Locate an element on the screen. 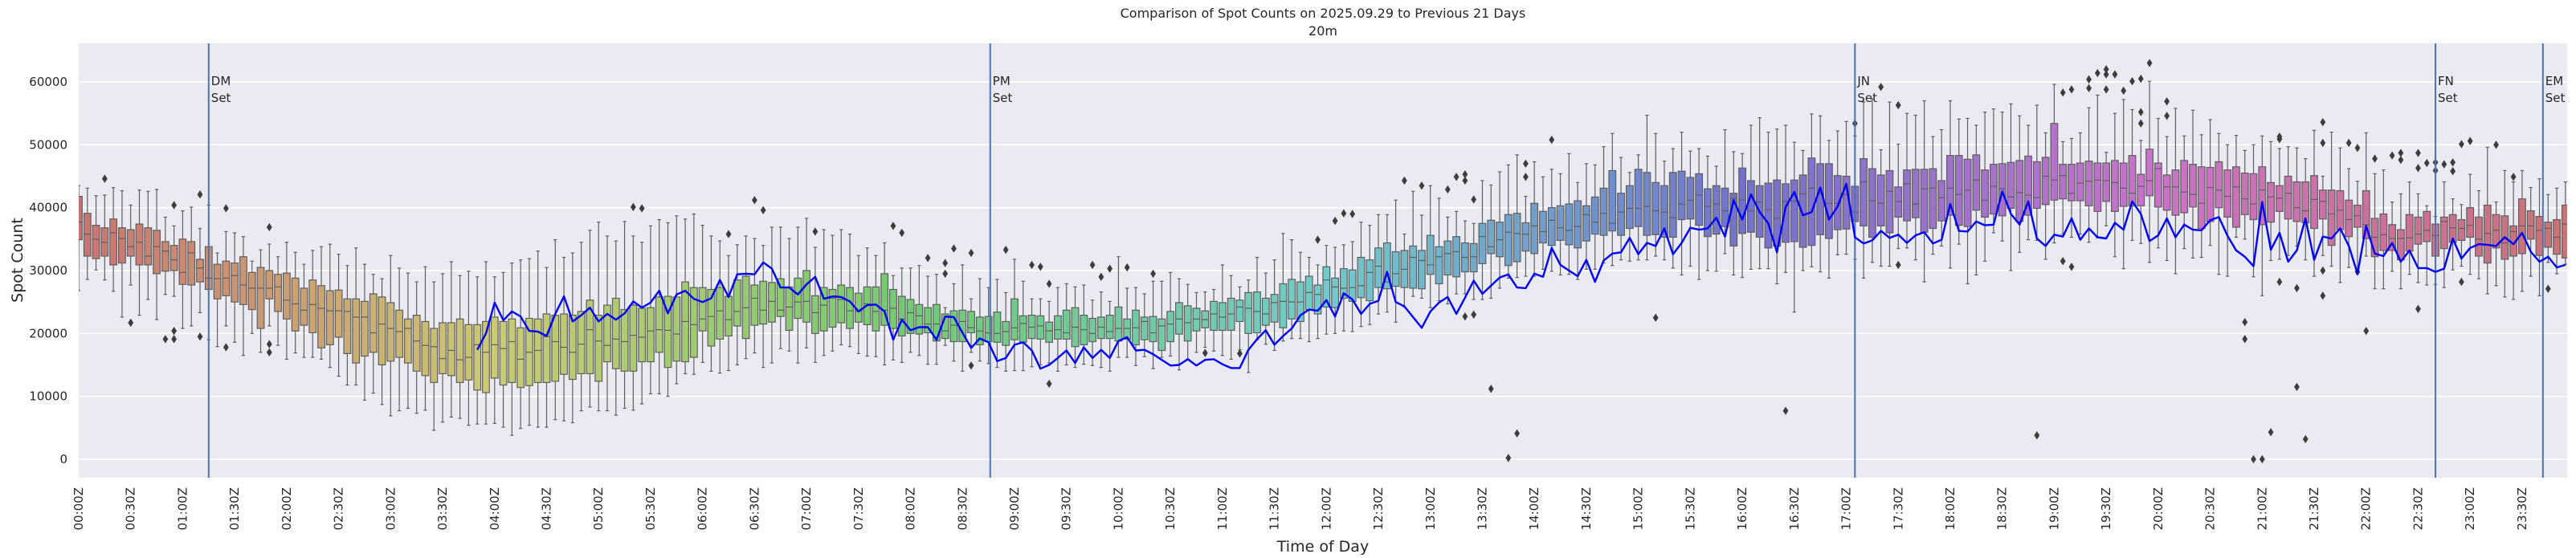 Image resolution: width=2576 pixels, height=558 pixels. x-tick-label: 23:30Z is located at coordinates (2522, 509).